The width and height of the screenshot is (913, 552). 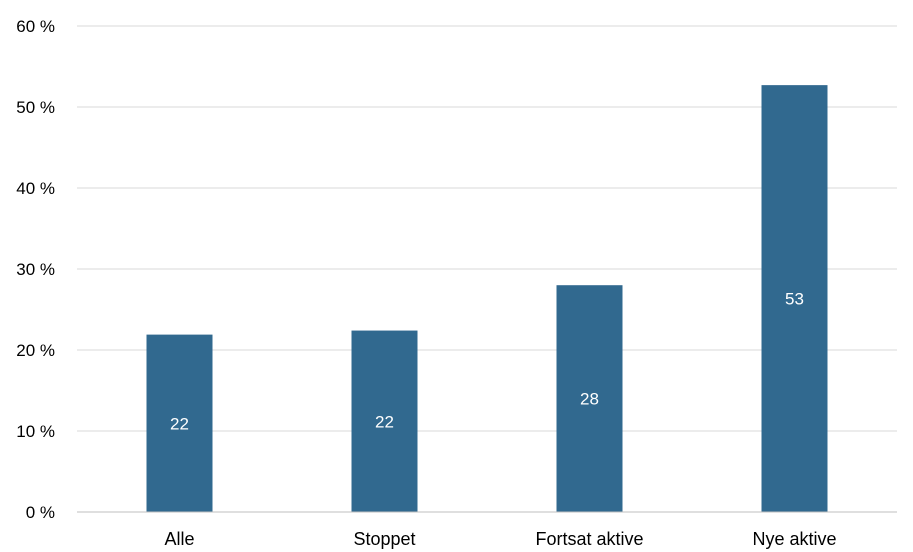 I want to click on x-axis-category-labels: Alle Stoppet Fortsat aktive Nye aktive, so click(x=500, y=539).